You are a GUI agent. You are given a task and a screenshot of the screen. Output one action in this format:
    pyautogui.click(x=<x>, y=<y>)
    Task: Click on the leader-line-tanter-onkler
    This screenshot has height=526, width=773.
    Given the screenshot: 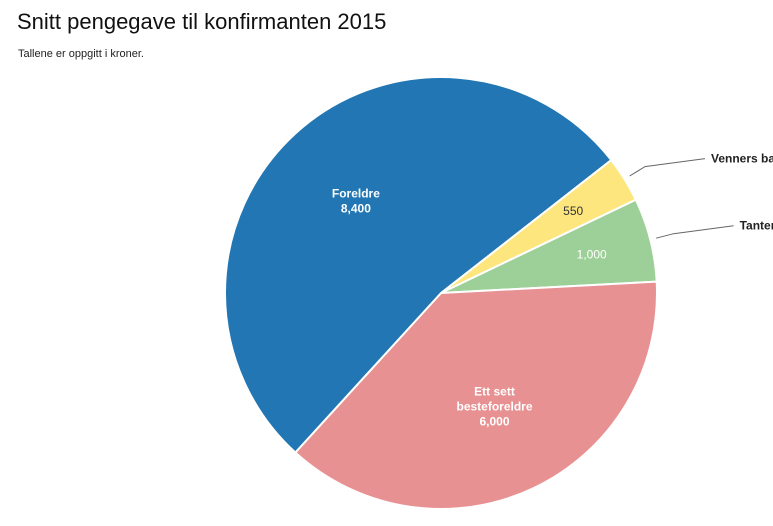 What is the action you would take?
    pyautogui.click(x=694, y=232)
    